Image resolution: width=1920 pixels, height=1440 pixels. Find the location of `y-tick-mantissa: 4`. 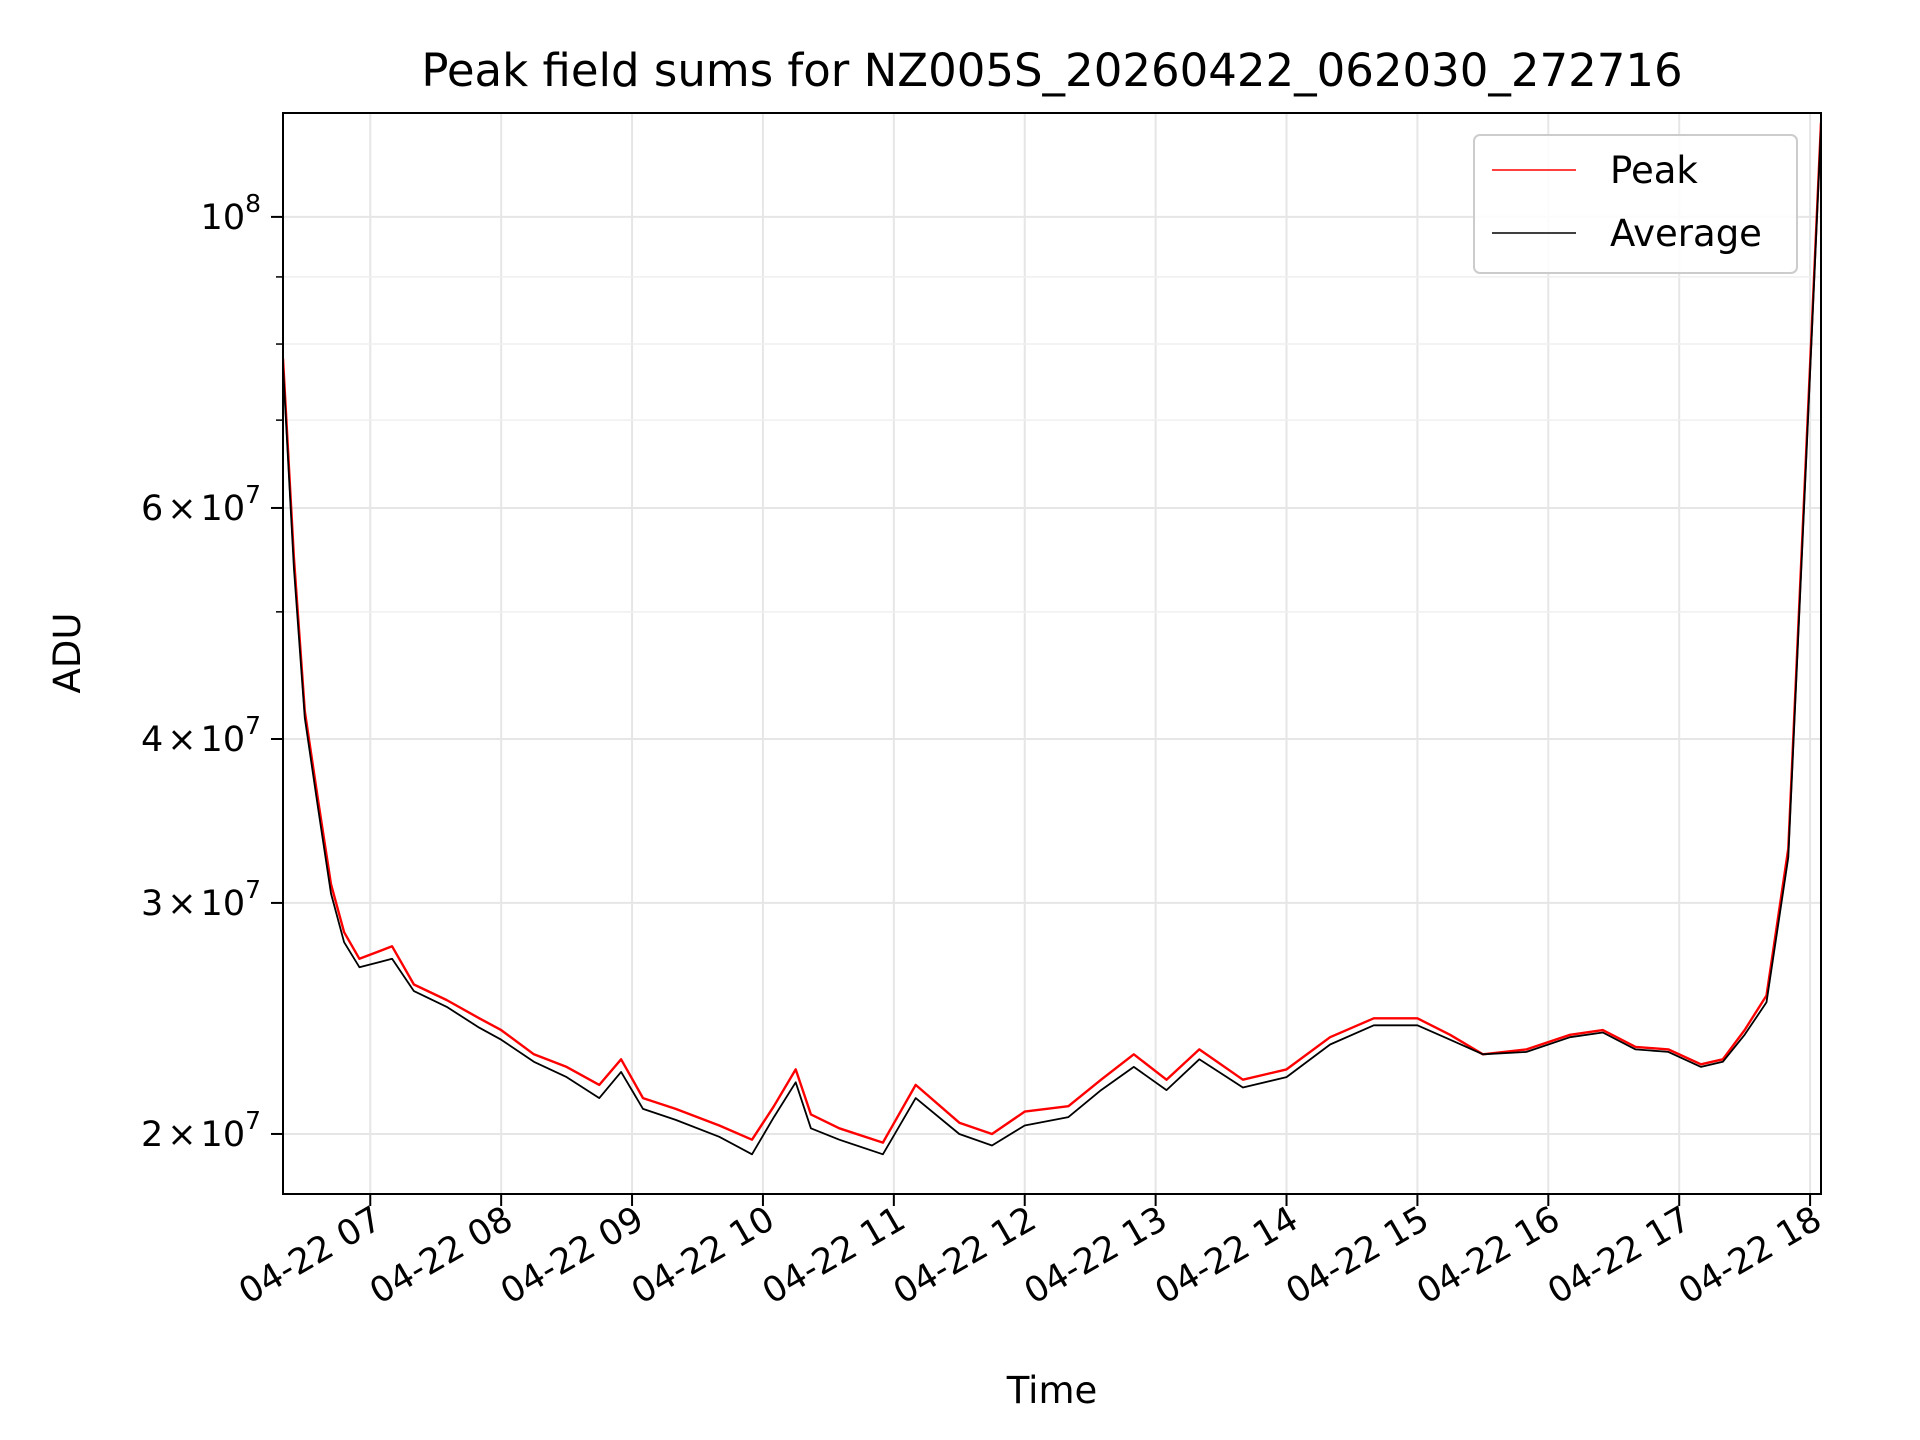

y-tick-mantissa: 4 is located at coordinates (152, 740).